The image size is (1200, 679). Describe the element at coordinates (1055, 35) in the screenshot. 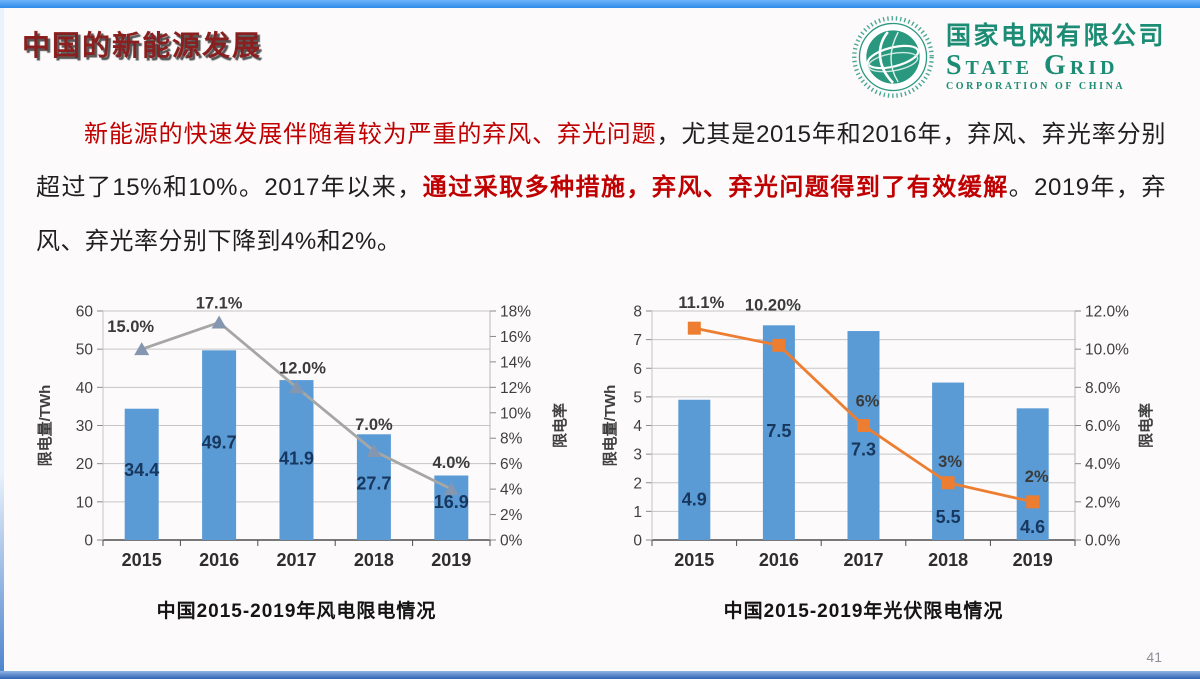

I see `logo-company-name-cn: 国家电网有限公司` at that location.